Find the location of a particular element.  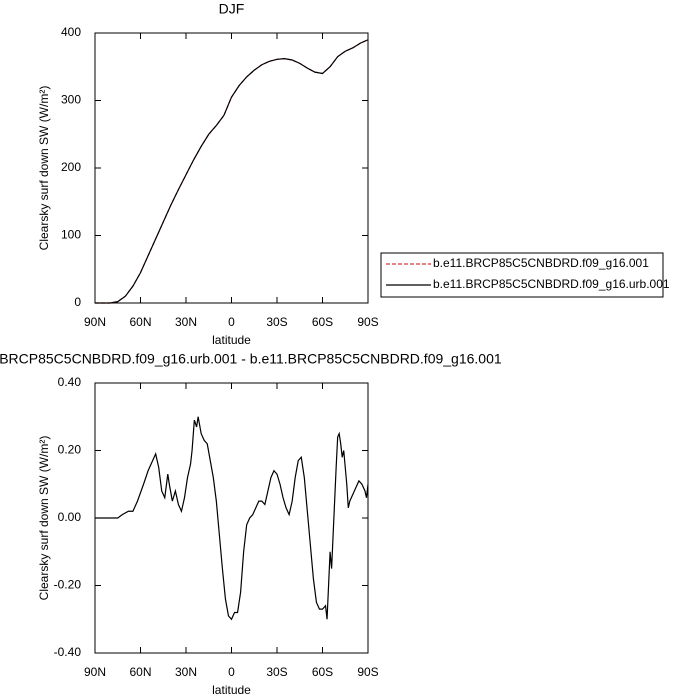

y-tick-label: 0 is located at coordinates (77, 302).